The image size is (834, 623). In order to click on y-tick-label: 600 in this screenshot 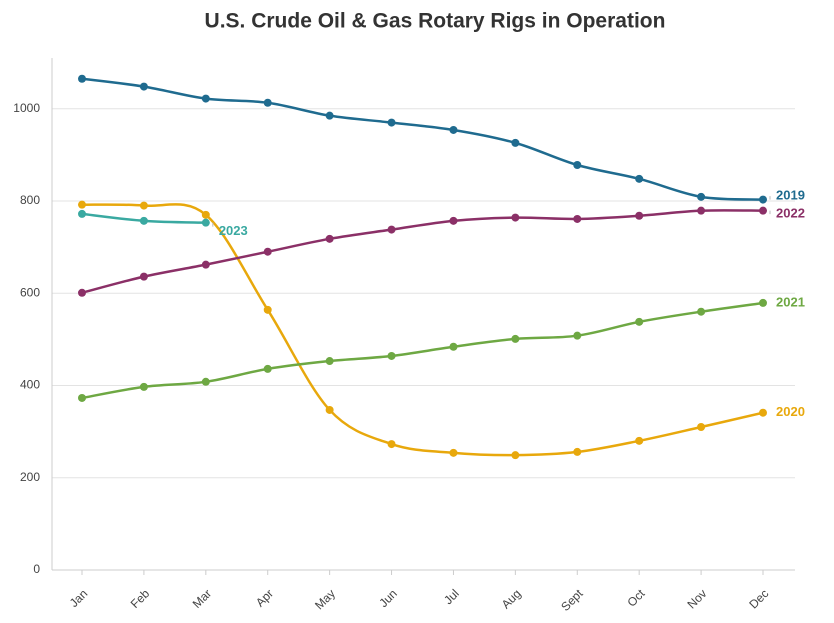, I will do `click(30, 292)`.